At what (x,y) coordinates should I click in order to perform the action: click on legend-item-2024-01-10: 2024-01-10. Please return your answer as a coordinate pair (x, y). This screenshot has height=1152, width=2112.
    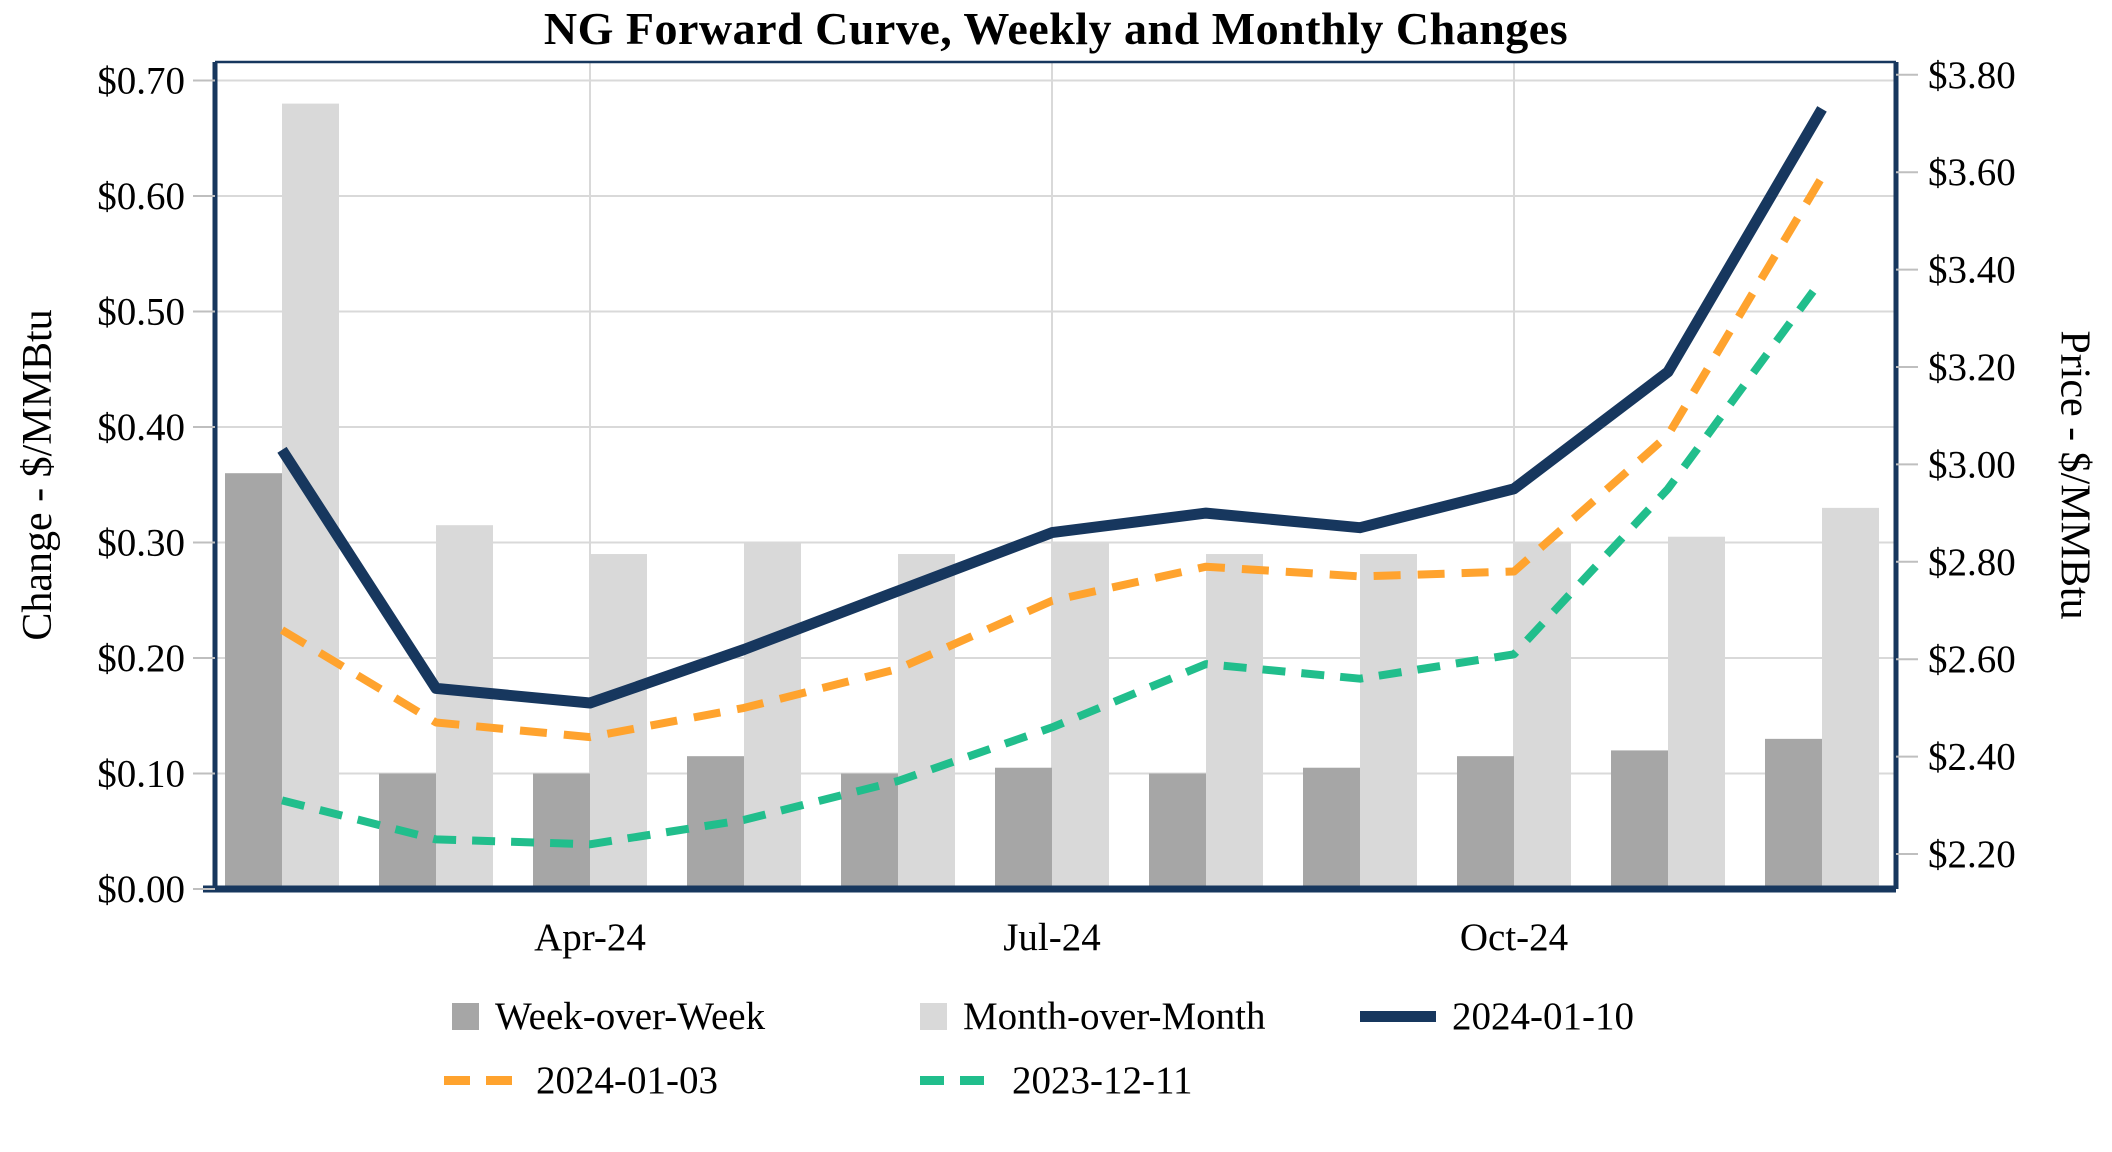
    Looking at the image, I should click on (1497, 1016).